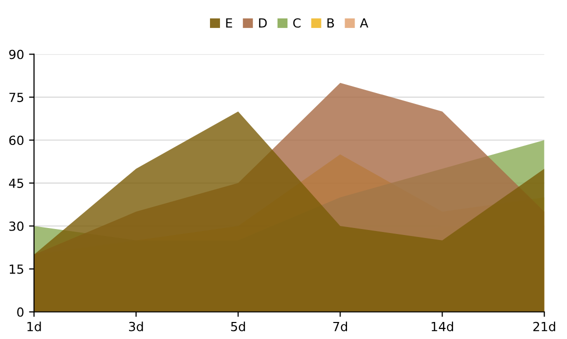  What do you see at coordinates (263, 23) in the screenshot?
I see `legend-label: D` at bounding box center [263, 23].